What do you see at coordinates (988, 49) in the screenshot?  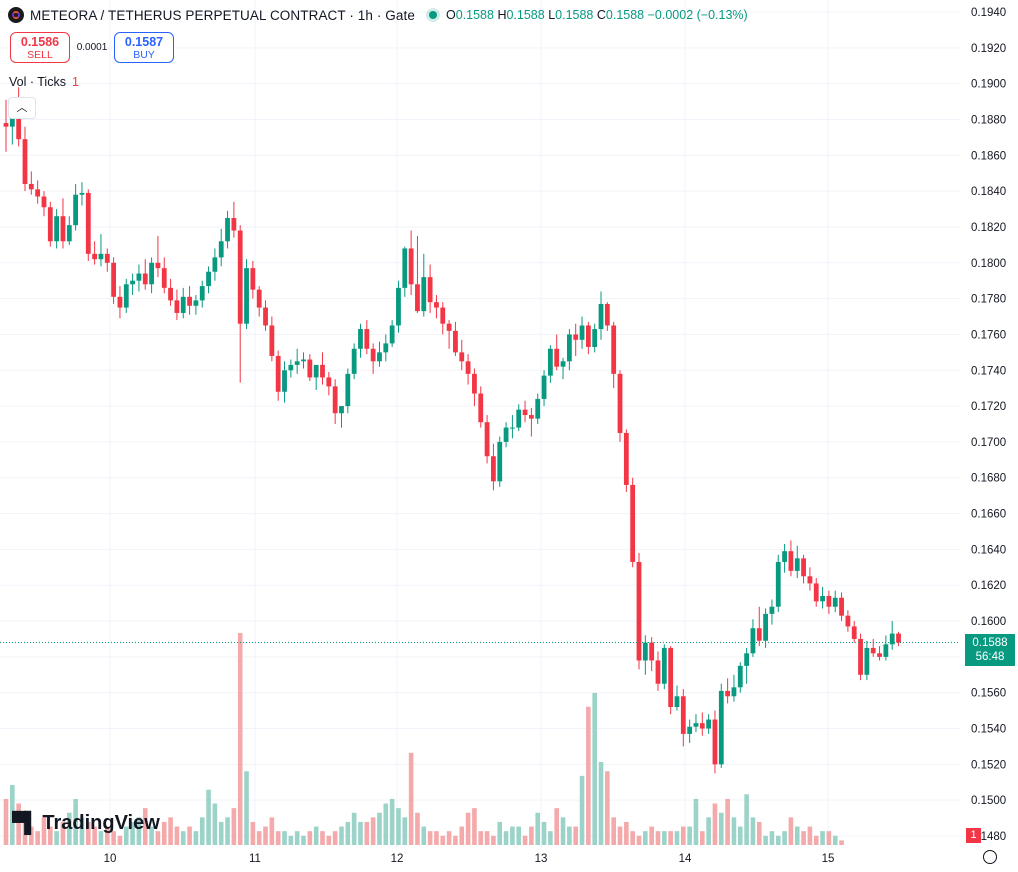 I see `y-tick-label: 0.1920` at bounding box center [988, 49].